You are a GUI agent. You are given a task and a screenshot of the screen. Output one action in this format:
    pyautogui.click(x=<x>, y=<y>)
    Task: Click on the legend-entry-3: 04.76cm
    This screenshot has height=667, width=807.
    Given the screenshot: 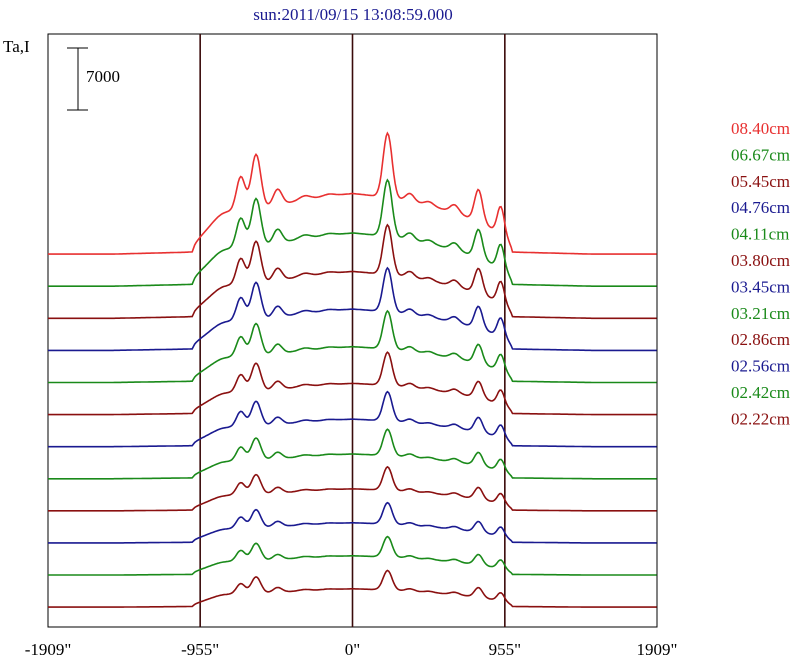 What is the action you would take?
    pyautogui.click(x=760, y=207)
    